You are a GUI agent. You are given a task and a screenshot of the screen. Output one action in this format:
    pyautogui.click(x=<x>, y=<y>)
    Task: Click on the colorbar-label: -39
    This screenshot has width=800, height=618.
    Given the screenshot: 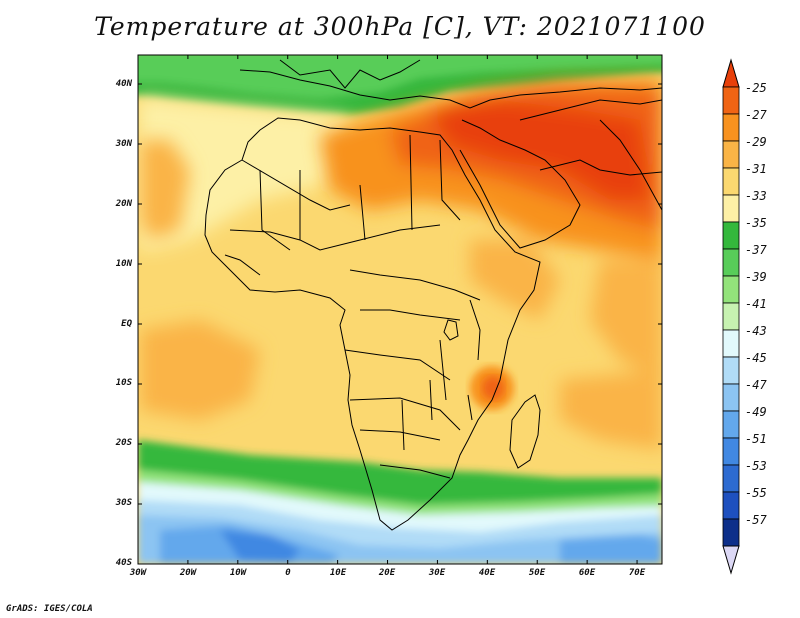 What is the action you would take?
    pyautogui.click(x=756, y=277)
    